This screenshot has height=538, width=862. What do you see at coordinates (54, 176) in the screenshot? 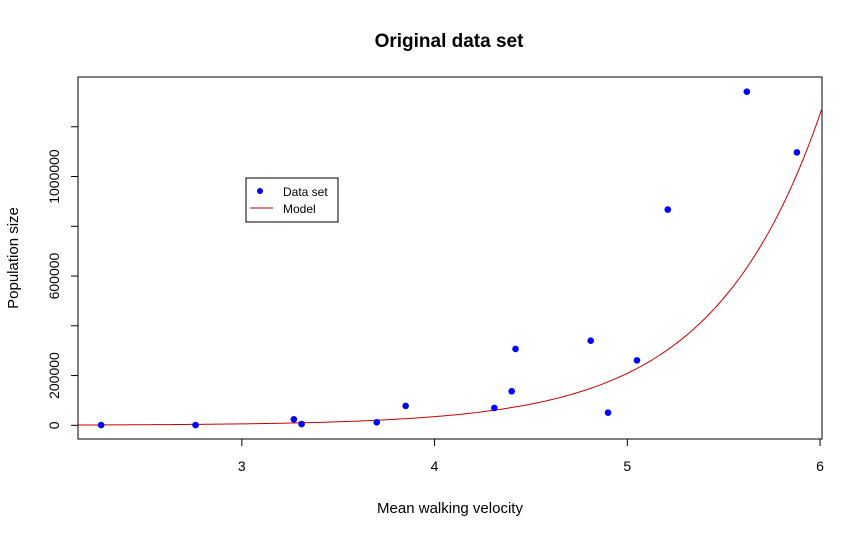
I see `y-tick-label: 1000000` at bounding box center [54, 176].